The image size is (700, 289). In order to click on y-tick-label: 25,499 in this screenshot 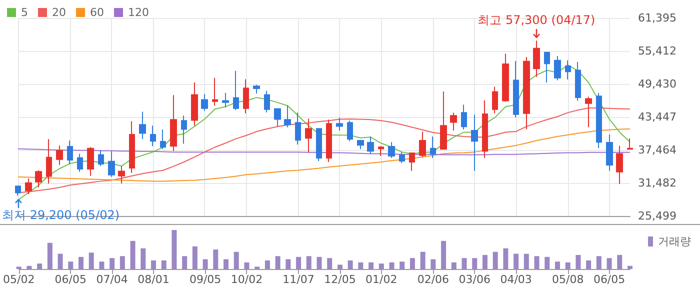, I will do `click(657, 216)`.